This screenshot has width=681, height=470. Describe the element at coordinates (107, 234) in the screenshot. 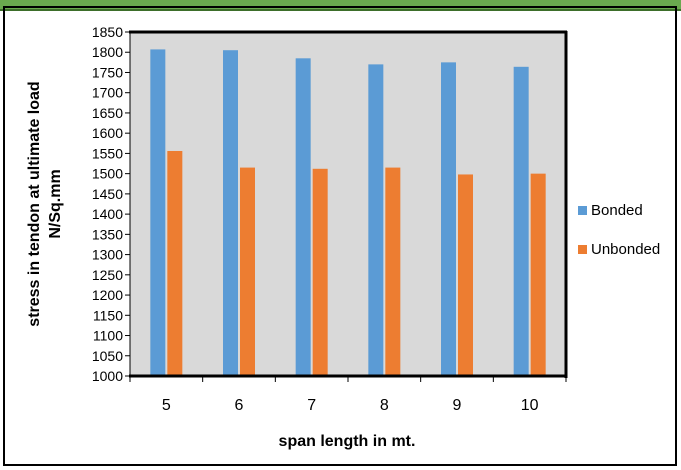

I see `y-tick-label: 1350` at that location.